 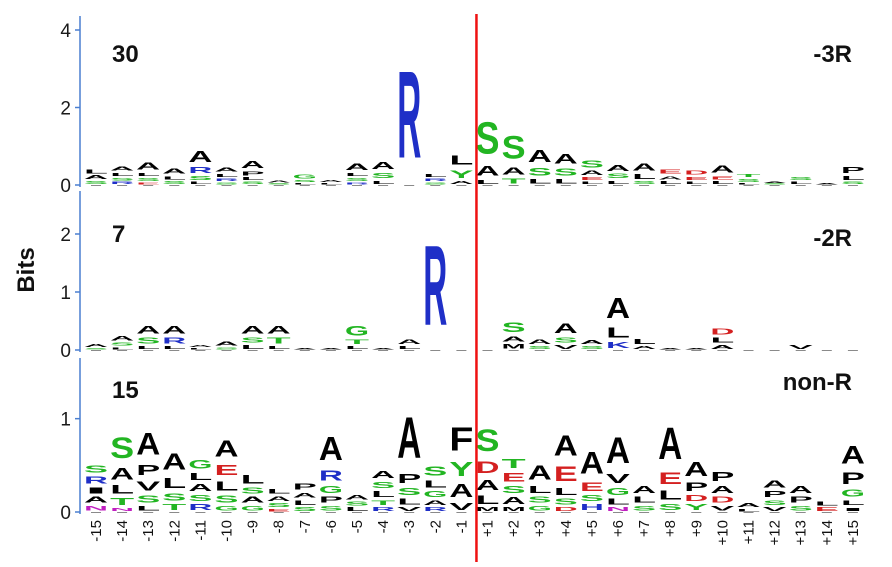 I want to click on y-tick-label: 1, so click(x=65, y=293).